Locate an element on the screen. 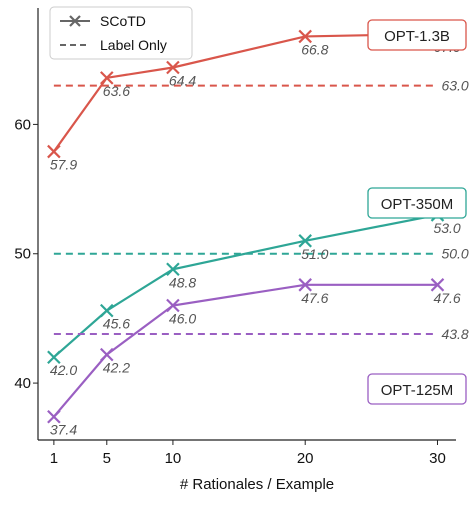  x-tick-label: 30 is located at coordinates (437, 458).